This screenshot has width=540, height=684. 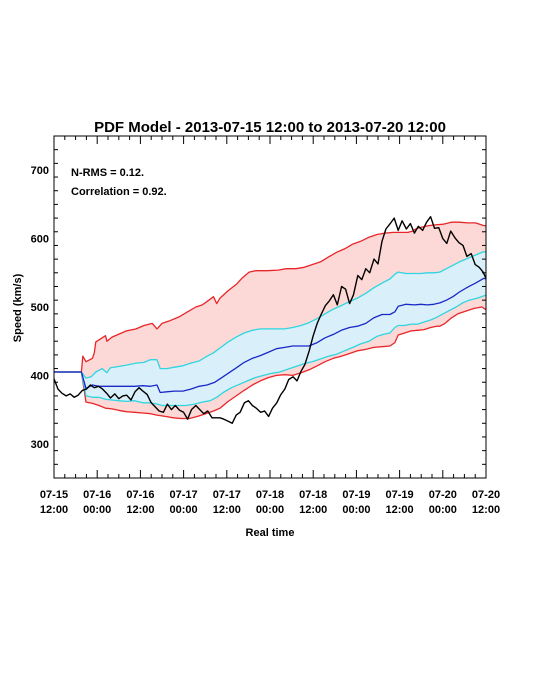 What do you see at coordinates (270, 533) in the screenshot?
I see `x-axis-label: Real time` at bounding box center [270, 533].